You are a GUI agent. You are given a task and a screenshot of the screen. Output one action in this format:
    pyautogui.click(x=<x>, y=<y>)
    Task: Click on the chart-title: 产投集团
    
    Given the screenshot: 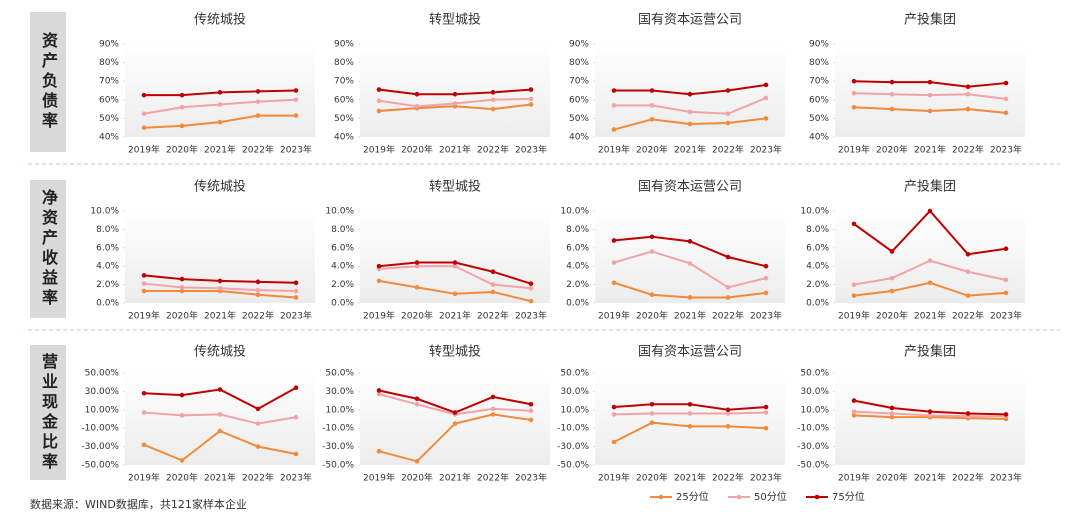 What is the action you would take?
    pyautogui.click(x=930, y=352)
    